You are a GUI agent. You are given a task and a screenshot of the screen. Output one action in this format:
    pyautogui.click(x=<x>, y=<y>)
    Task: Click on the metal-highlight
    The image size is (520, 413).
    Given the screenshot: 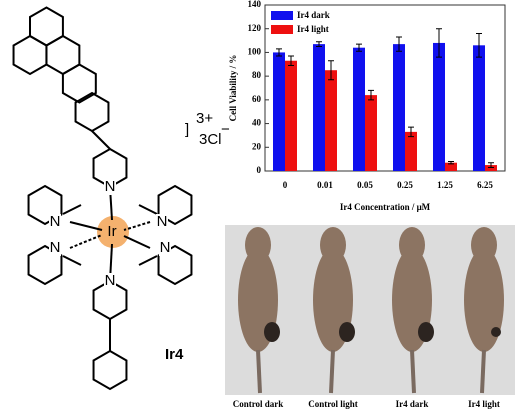 What is the action you would take?
    pyautogui.click(x=113, y=232)
    